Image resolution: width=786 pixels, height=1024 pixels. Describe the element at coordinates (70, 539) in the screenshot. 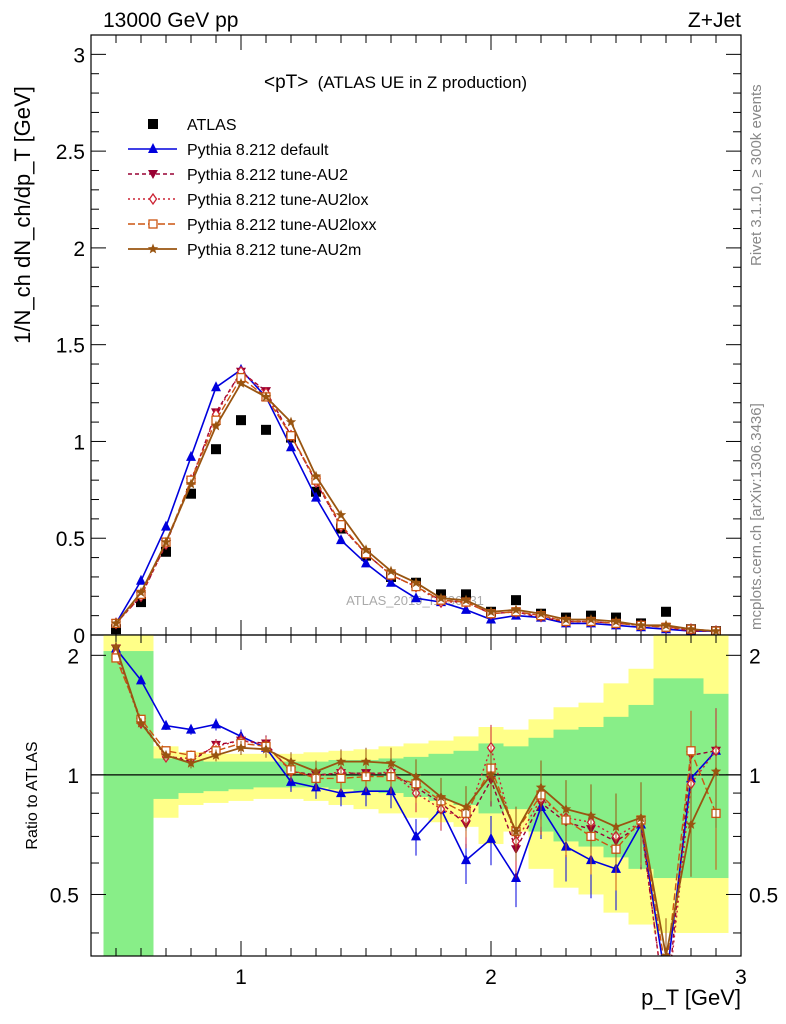

I see `y-tick-label: 0.5` at that location.